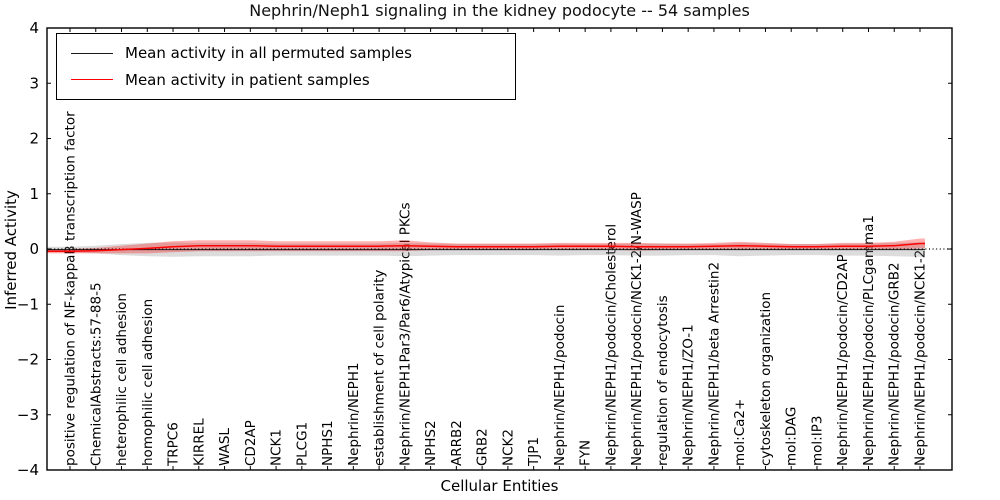 Image resolution: width=1000 pixels, height=500 pixels. What do you see at coordinates (34, 194) in the screenshot?
I see `y-tick-label: 1` at bounding box center [34, 194].